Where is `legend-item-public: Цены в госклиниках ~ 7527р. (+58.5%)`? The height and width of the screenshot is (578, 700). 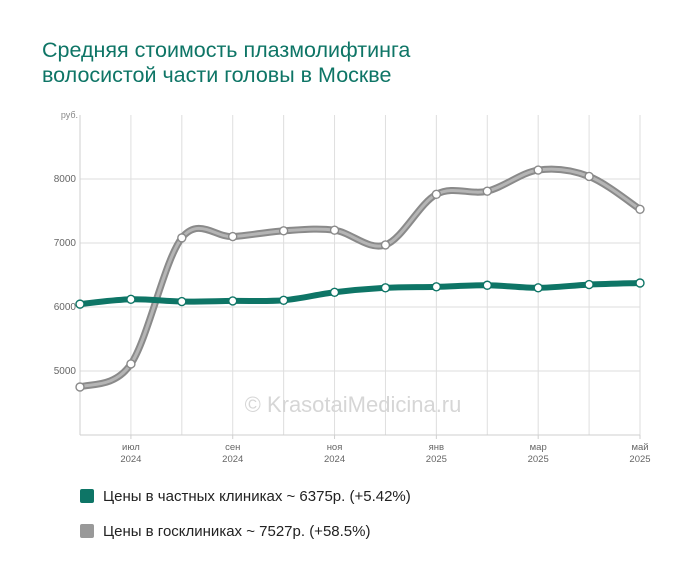
legend-item-public: Цены в госклиниках ~ 7527р. (+58.5%) is located at coordinates (245, 531).